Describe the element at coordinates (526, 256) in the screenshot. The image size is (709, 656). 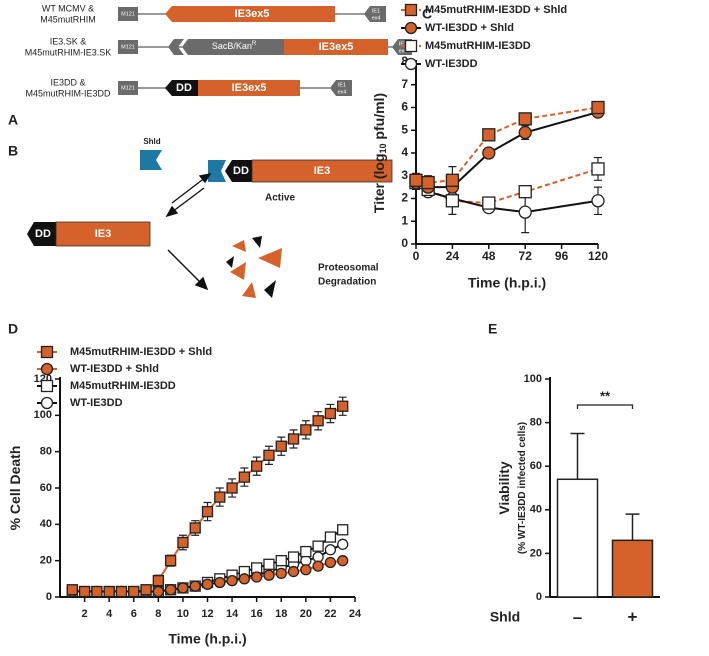
I see `x-tick-label: 72` at that location.